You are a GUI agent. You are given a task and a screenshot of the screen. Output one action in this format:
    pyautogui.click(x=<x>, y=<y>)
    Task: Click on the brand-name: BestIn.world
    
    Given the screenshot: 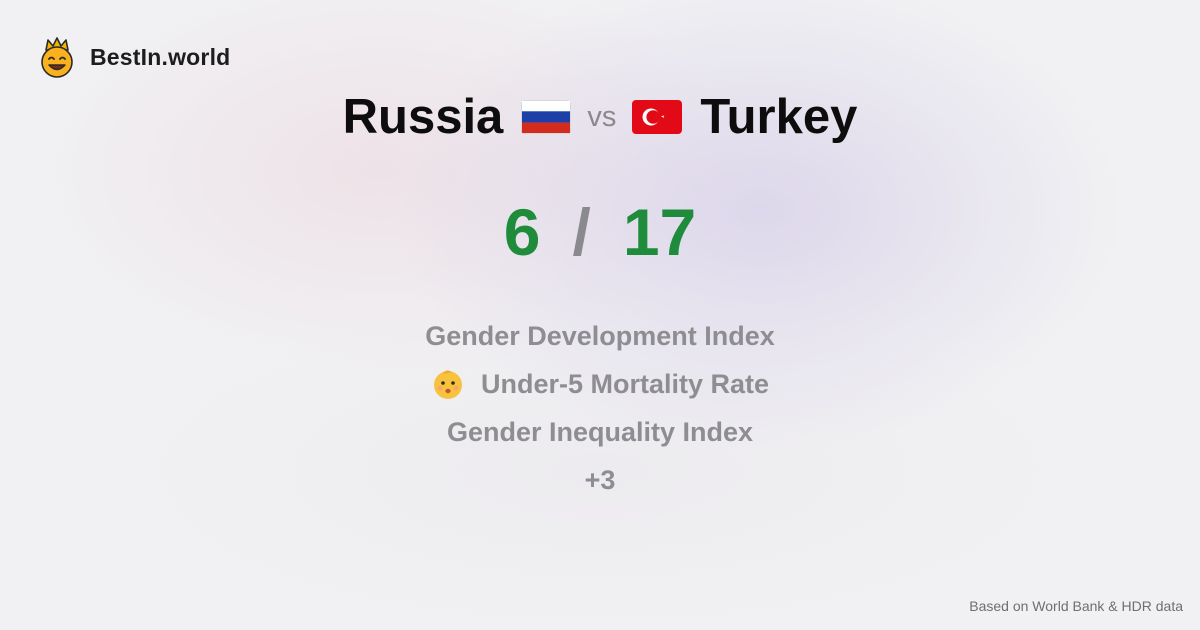 What is the action you would take?
    pyautogui.click(x=160, y=56)
    